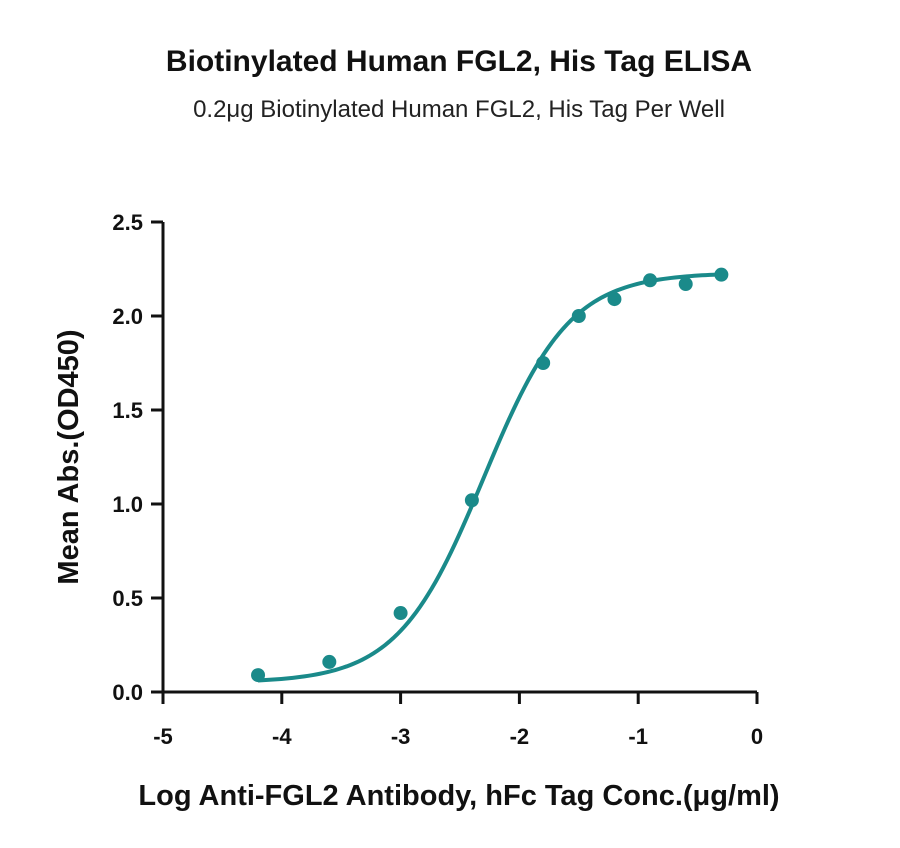 The height and width of the screenshot is (848, 900). Describe the element at coordinates (458, 720) in the screenshot. I see `x-ticks: -5 -4 -3 -2 -1 0` at that location.